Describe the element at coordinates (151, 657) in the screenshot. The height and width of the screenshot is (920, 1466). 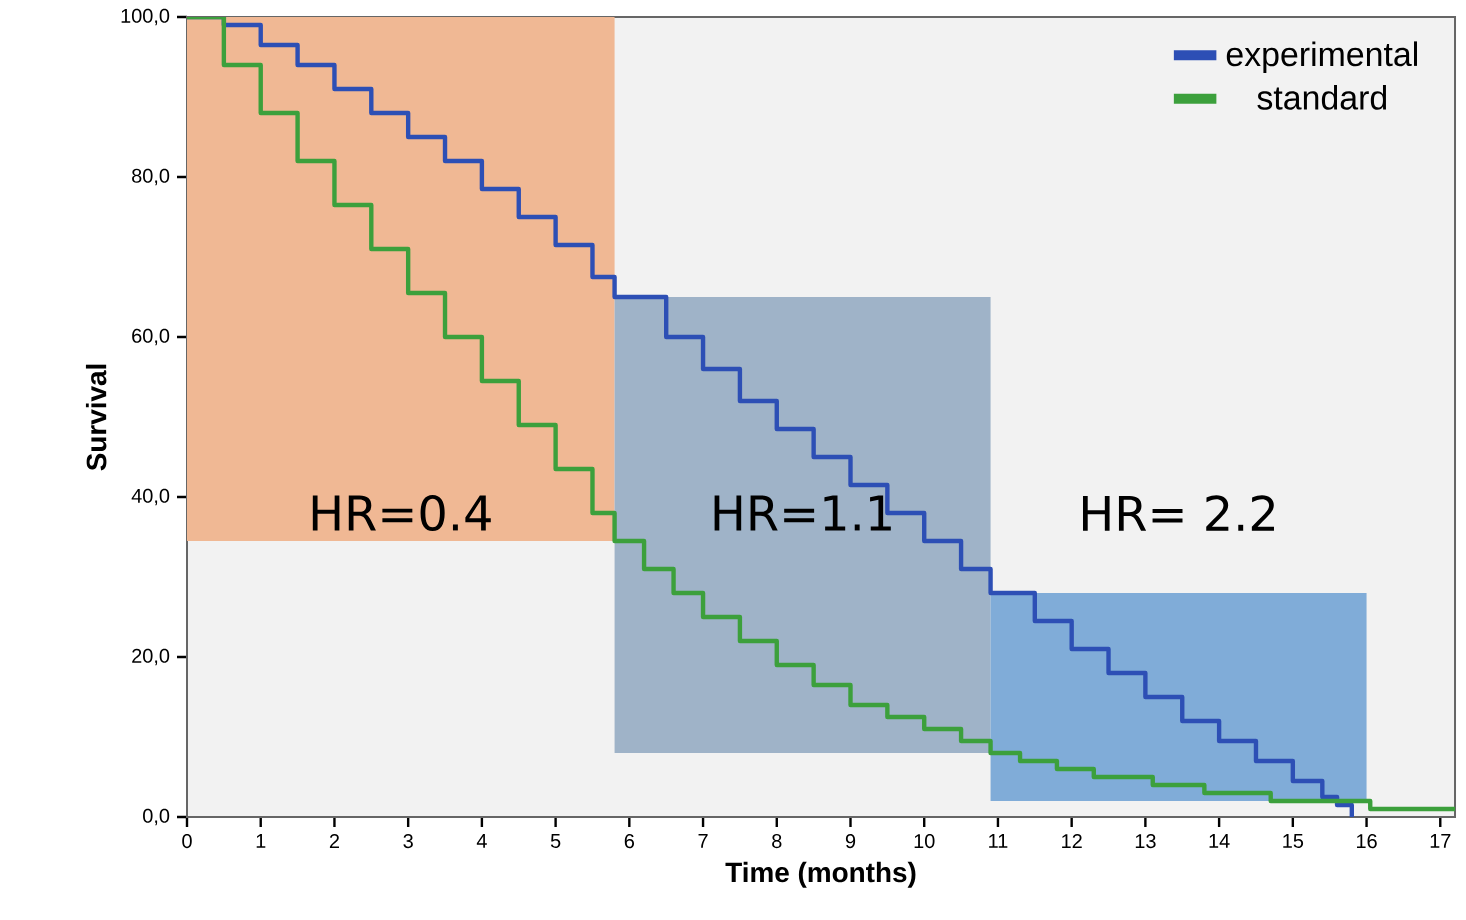
I see `y-tick-label: 20,0` at that location.